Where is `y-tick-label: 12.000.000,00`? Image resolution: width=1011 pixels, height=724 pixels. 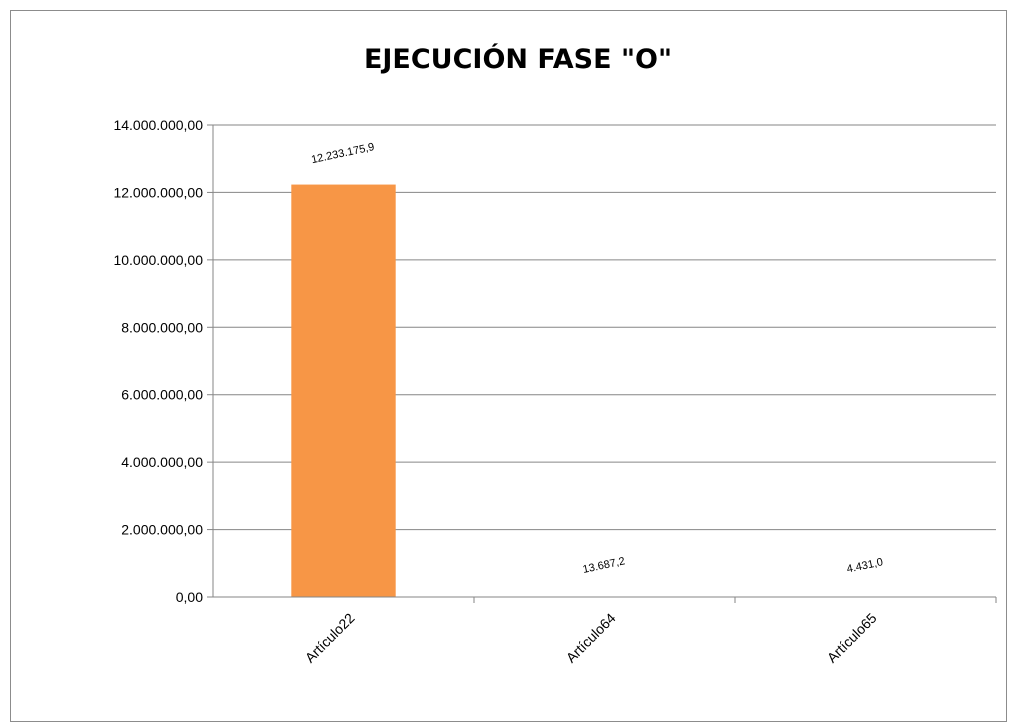 y-tick-label: 12.000.000,00 is located at coordinates (158, 192).